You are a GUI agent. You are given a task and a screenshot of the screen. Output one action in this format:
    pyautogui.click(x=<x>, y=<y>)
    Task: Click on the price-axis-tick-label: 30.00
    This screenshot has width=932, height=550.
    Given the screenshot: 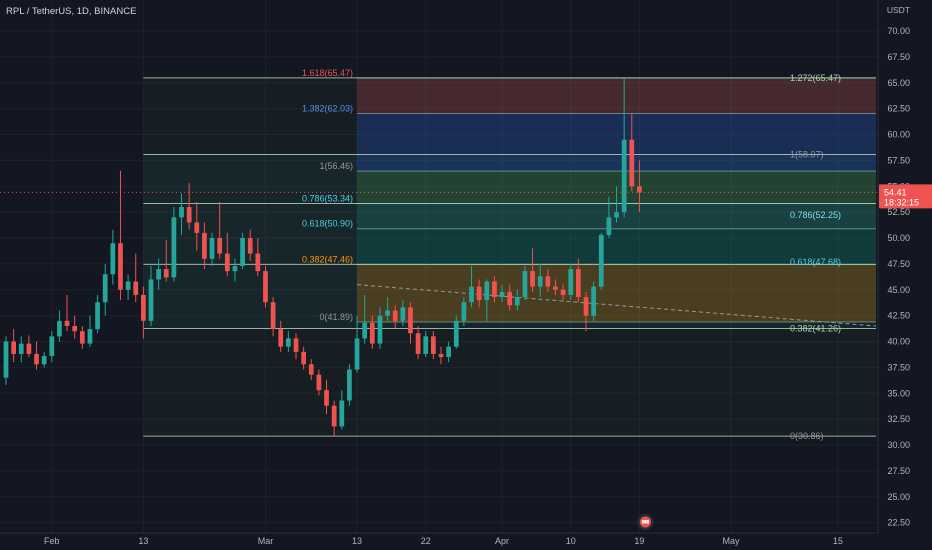 What is the action you would take?
    pyautogui.click(x=898, y=445)
    